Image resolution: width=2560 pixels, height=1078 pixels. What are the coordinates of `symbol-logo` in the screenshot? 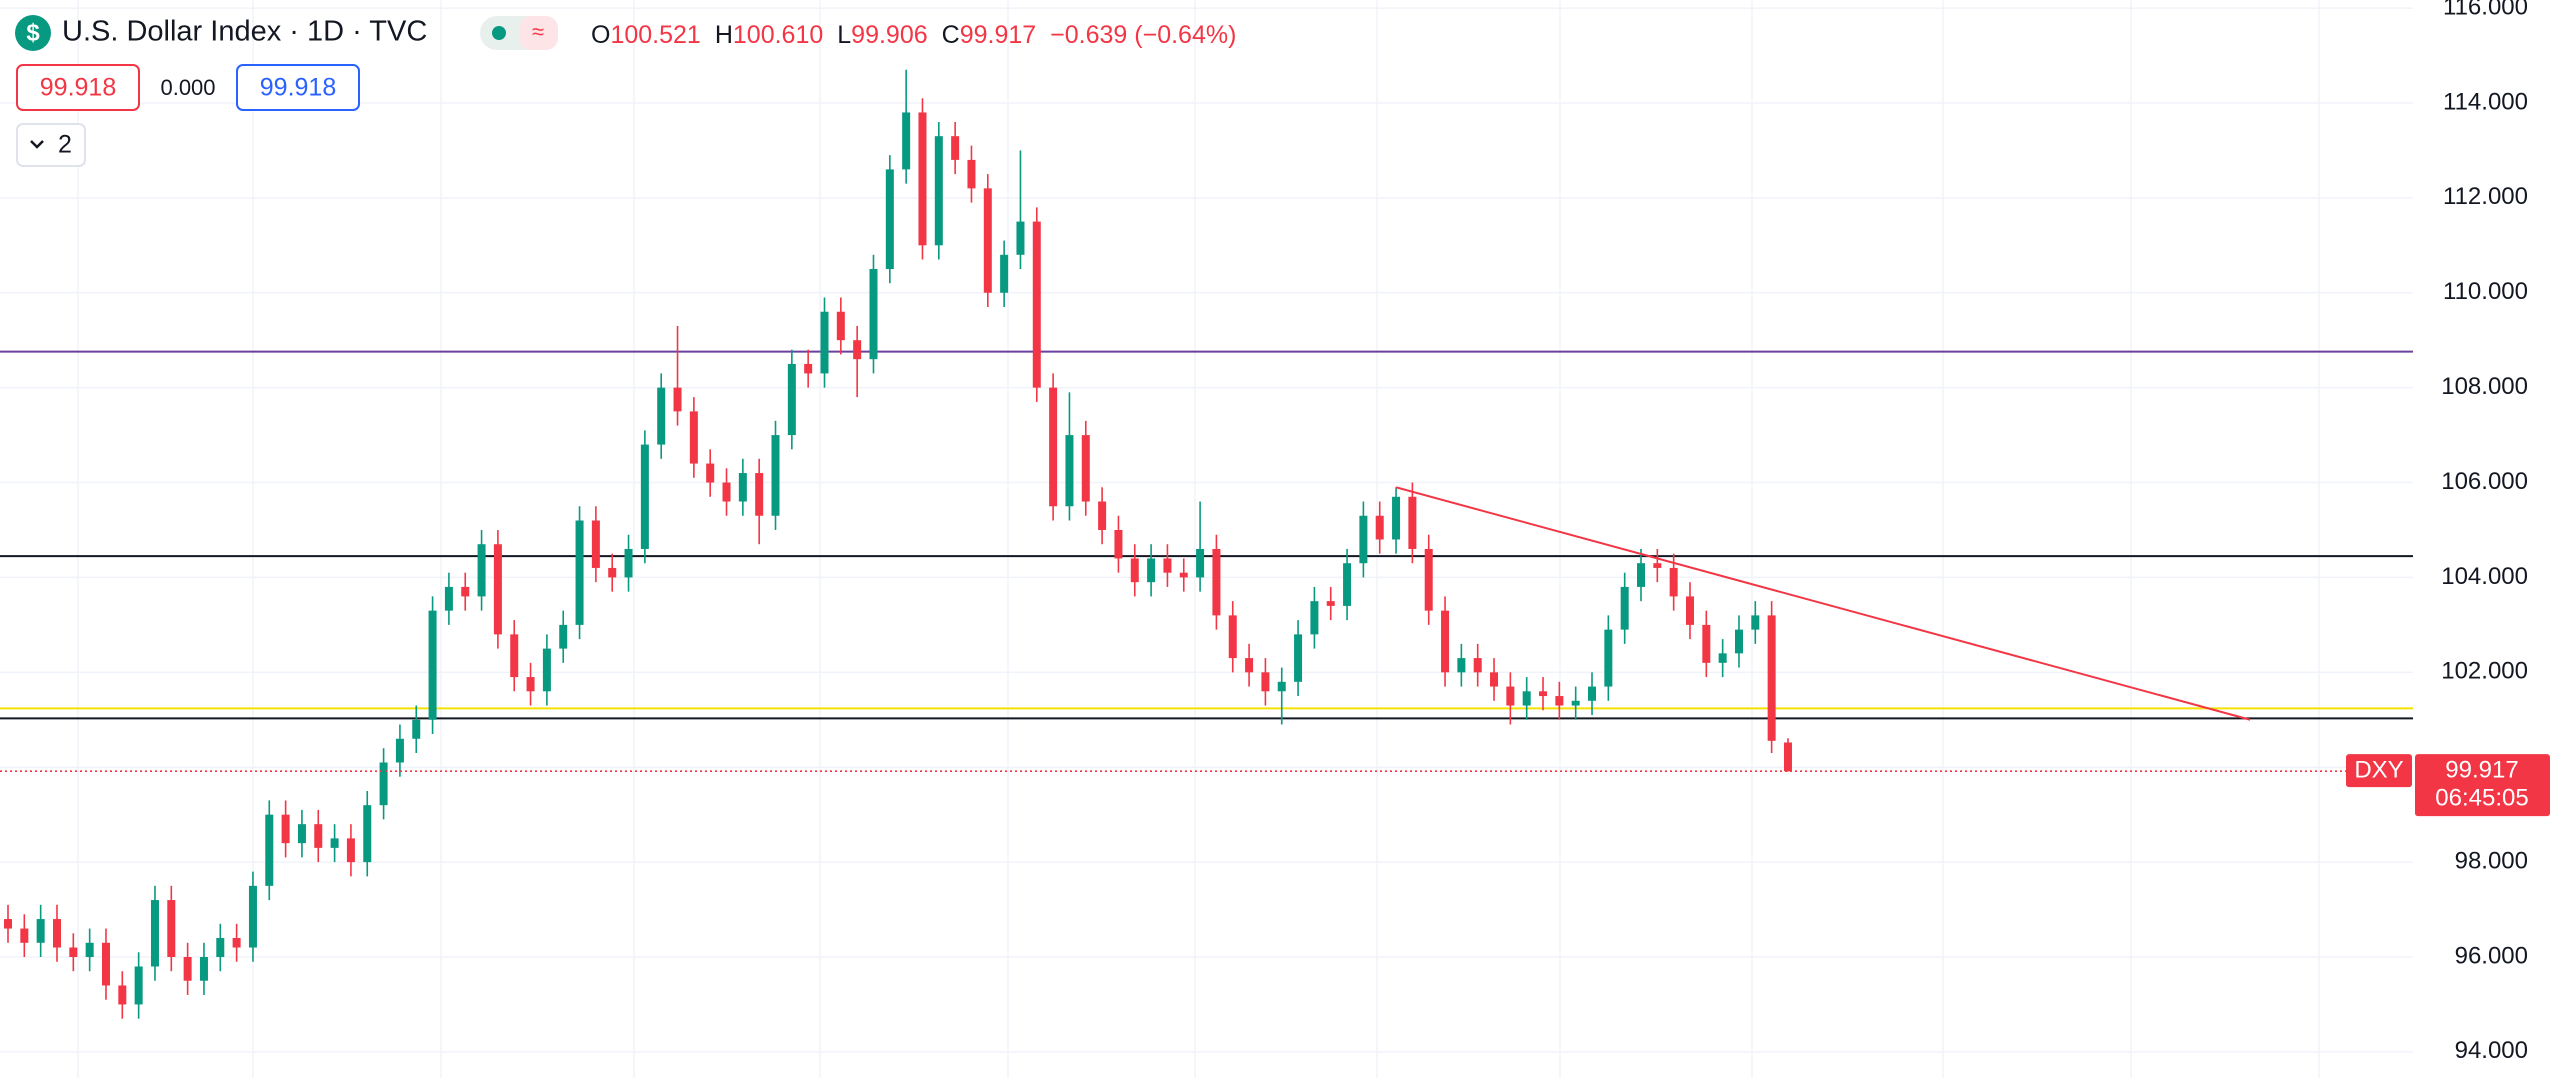 It's located at (33, 33).